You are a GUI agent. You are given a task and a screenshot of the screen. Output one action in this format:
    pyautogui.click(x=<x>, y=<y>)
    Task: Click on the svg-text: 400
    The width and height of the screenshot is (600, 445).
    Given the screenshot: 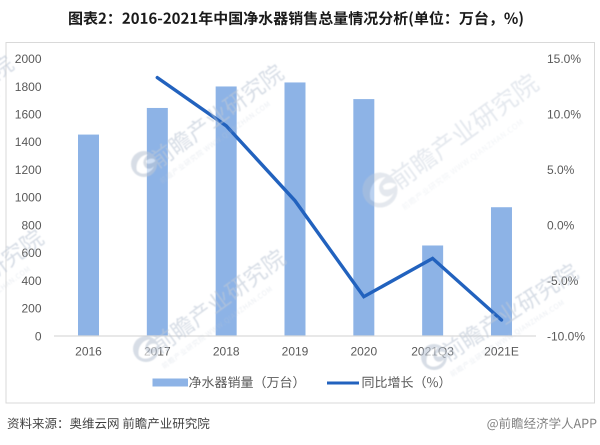 What is the action you would take?
    pyautogui.click(x=31, y=281)
    